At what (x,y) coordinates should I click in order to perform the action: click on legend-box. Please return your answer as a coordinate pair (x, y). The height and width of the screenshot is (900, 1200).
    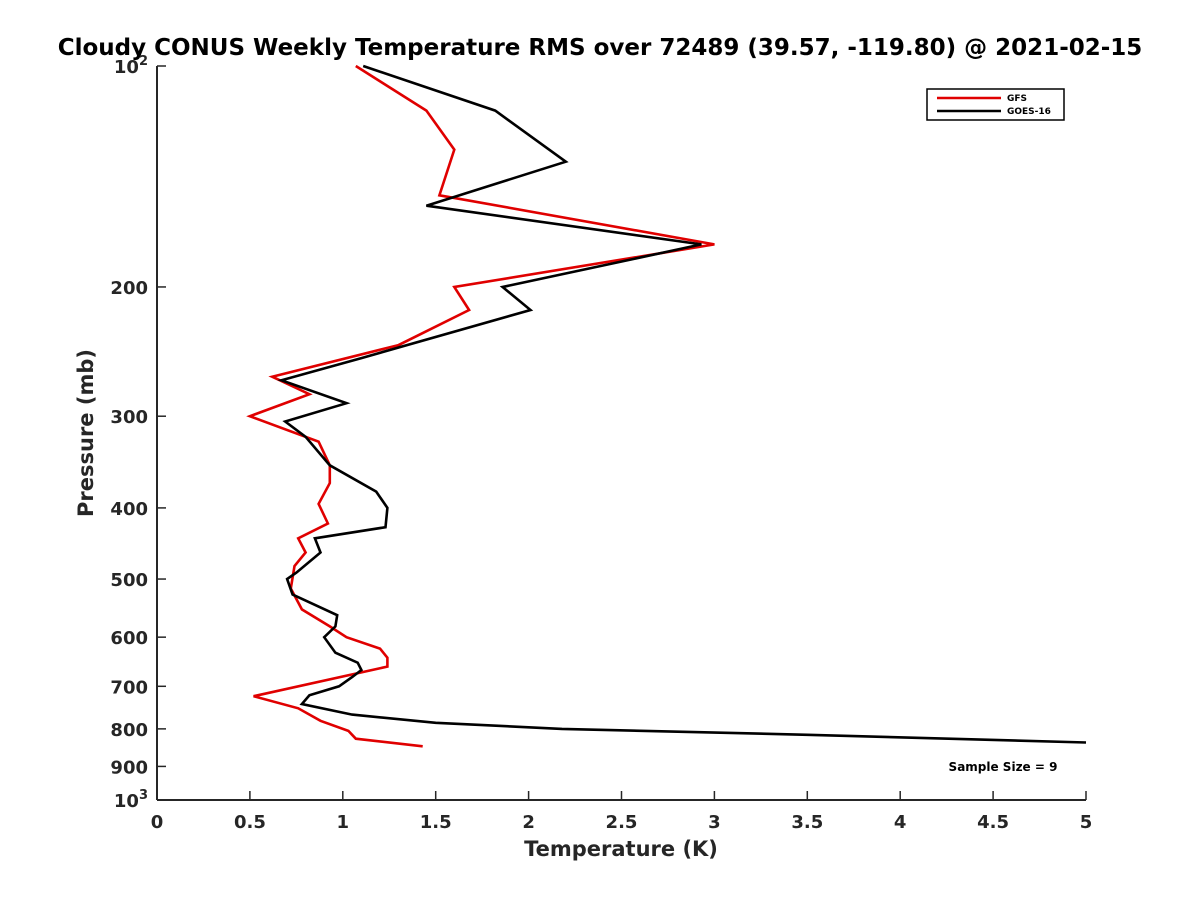
    Looking at the image, I should click on (995, 104).